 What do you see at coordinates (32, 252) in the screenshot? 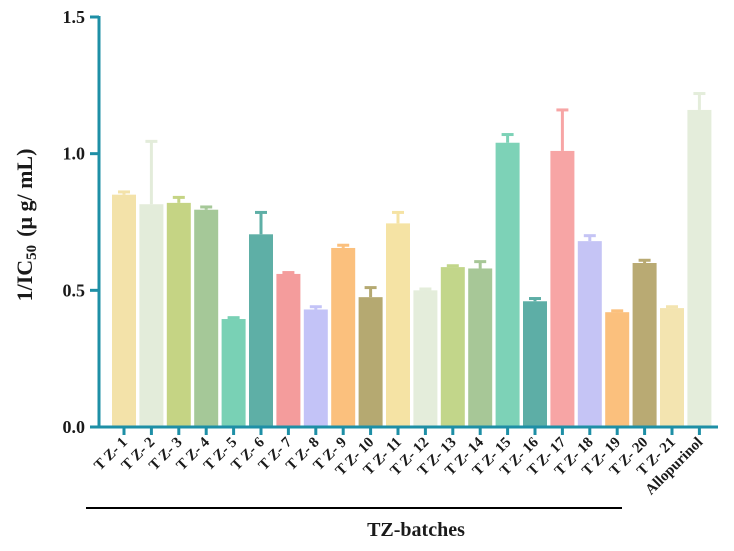
I see `y-axis-title-sub: 50` at bounding box center [32, 252].